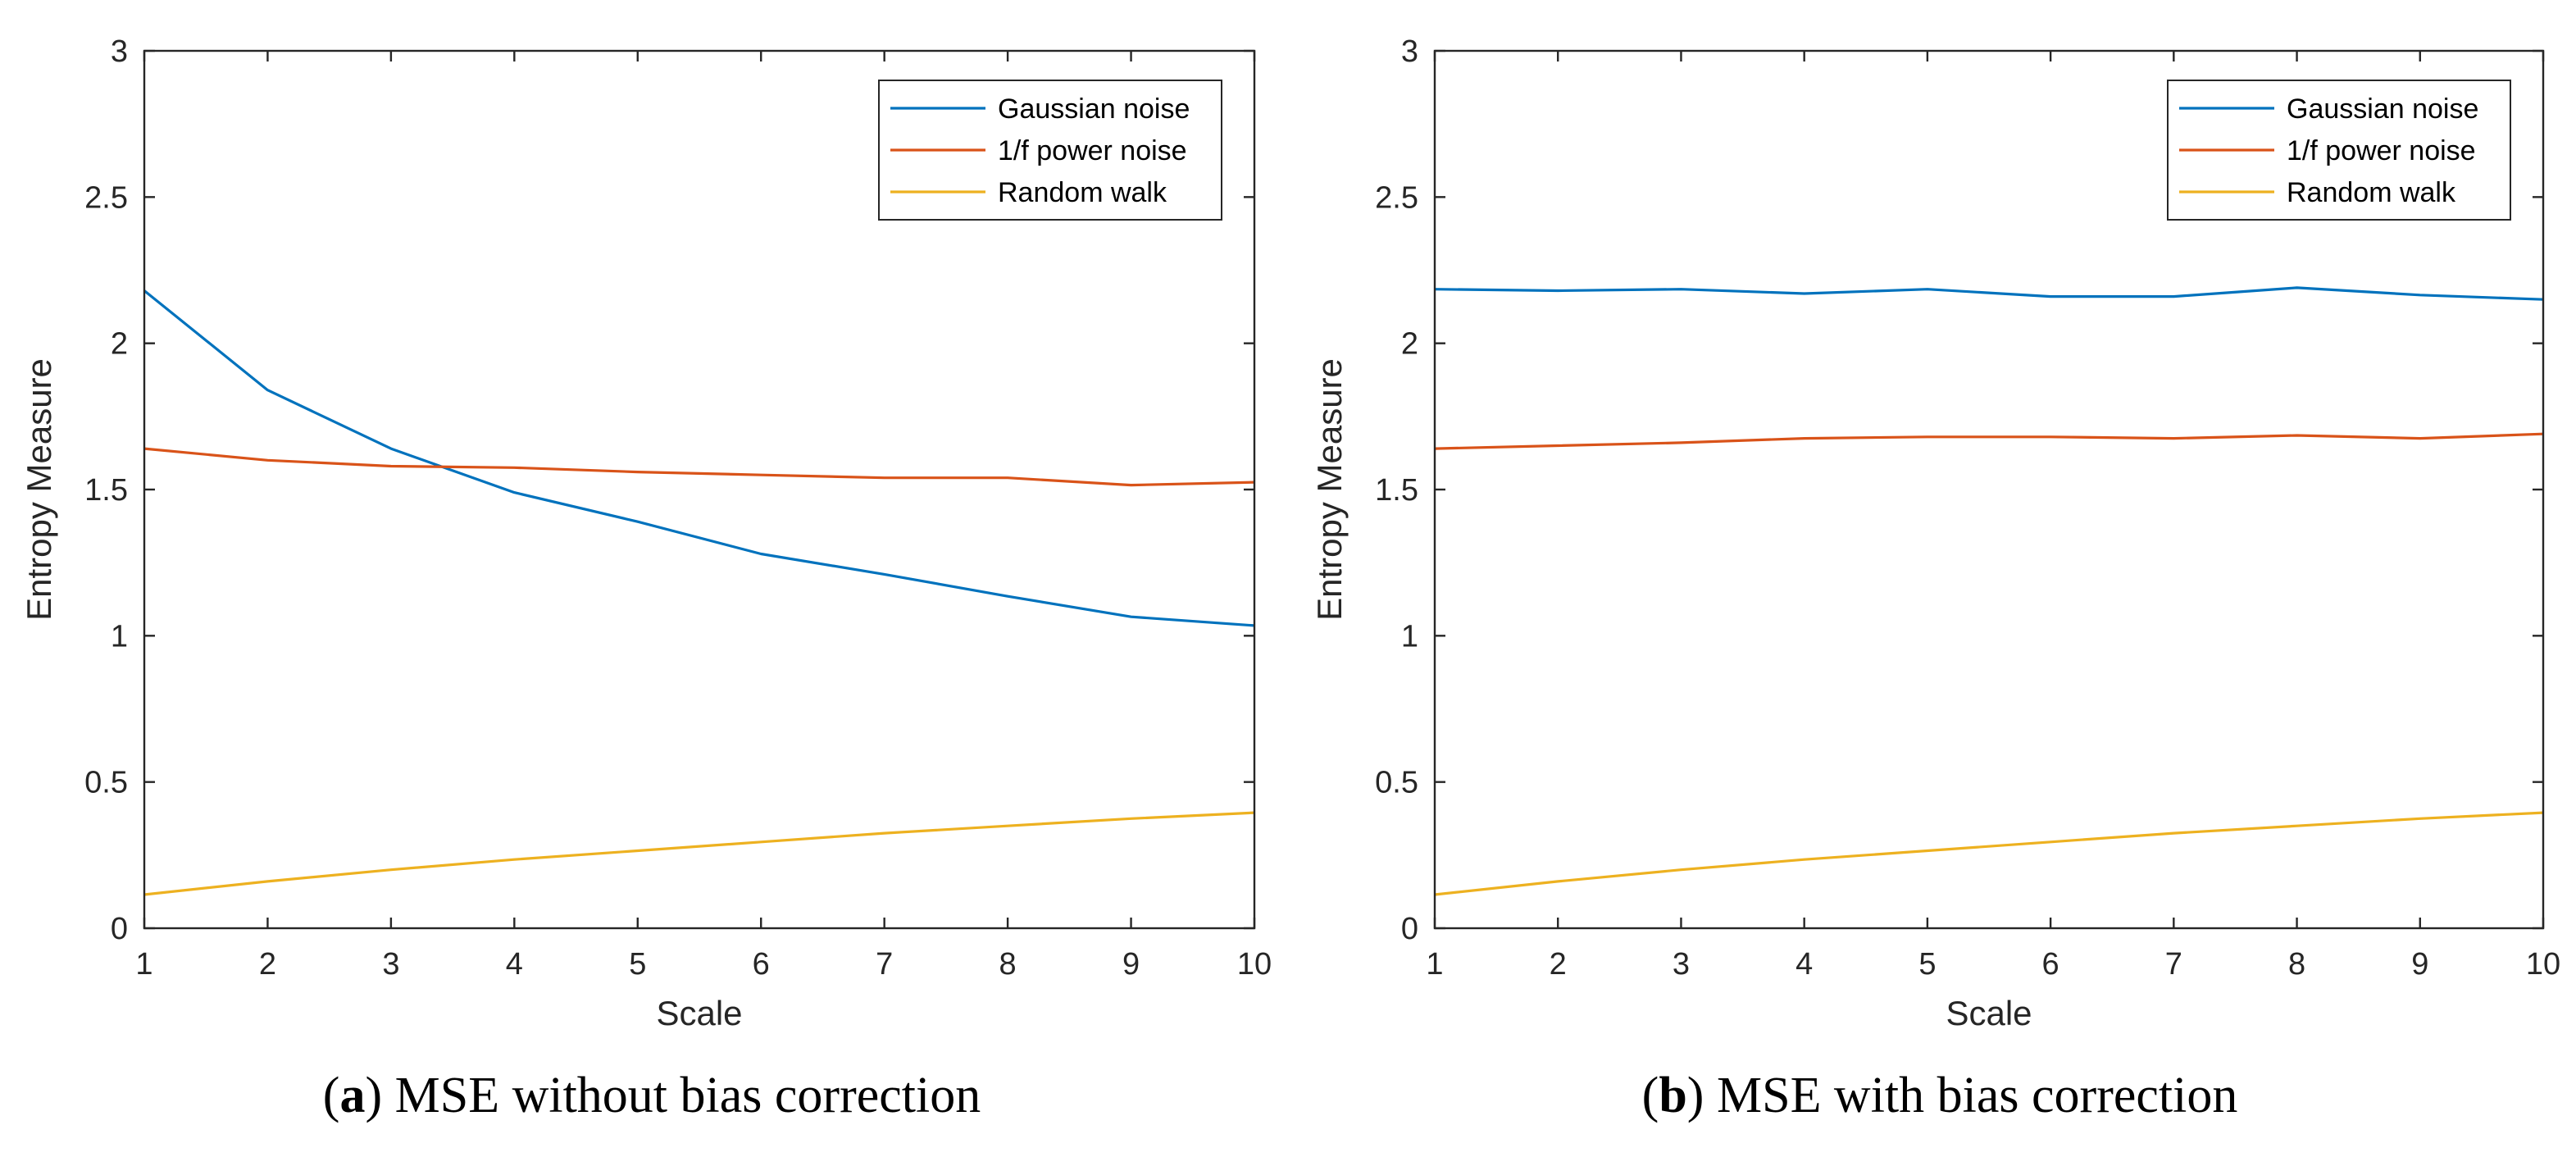 The height and width of the screenshot is (1157, 2576). Describe the element at coordinates (352, 1095) in the screenshot. I see `caption-letter: a` at that location.